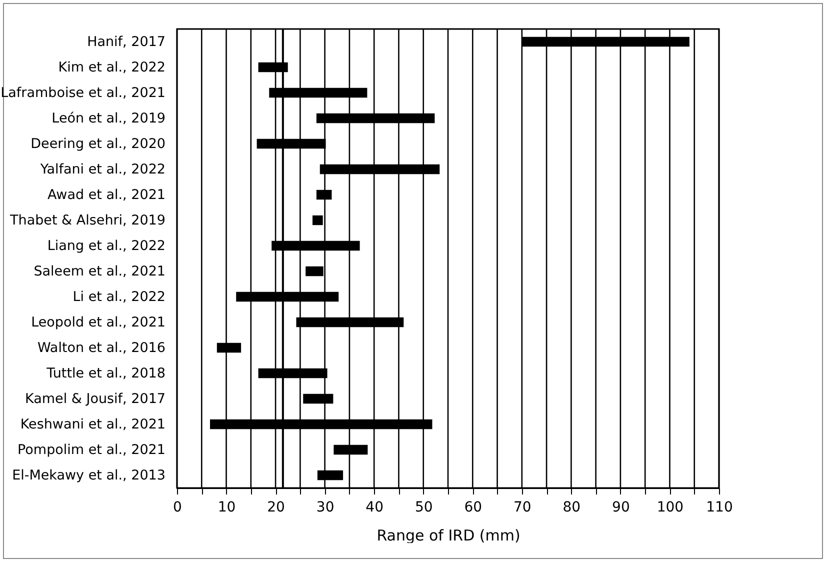  I want to click on x-tick-label: 40, so click(375, 508).